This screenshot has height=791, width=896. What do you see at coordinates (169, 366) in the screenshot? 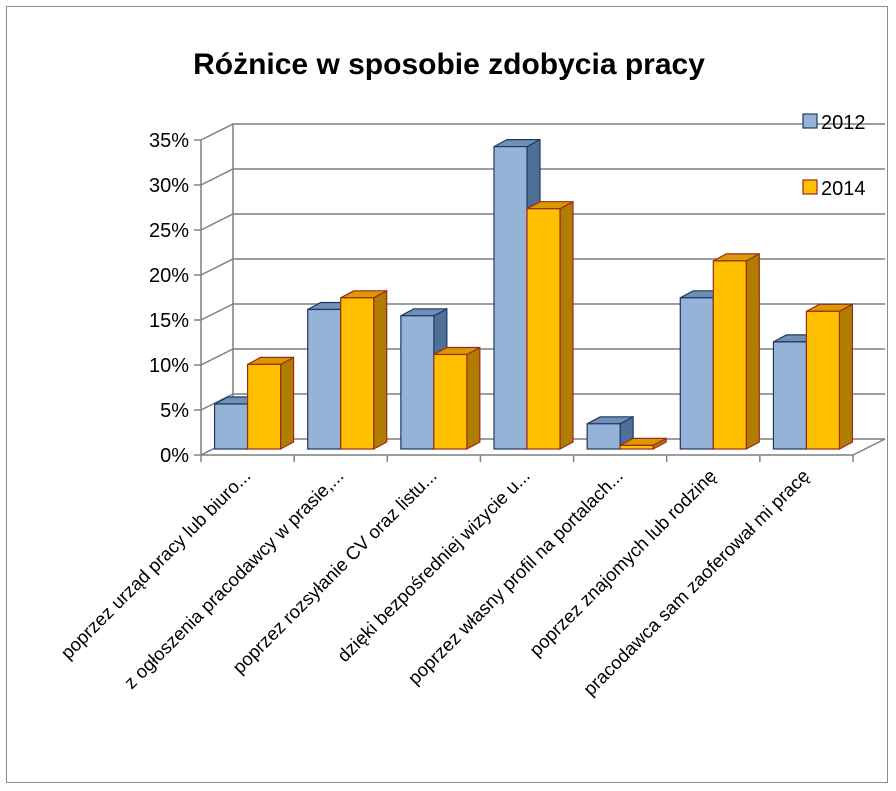
I see `y-tick-label: 10%` at bounding box center [169, 366].